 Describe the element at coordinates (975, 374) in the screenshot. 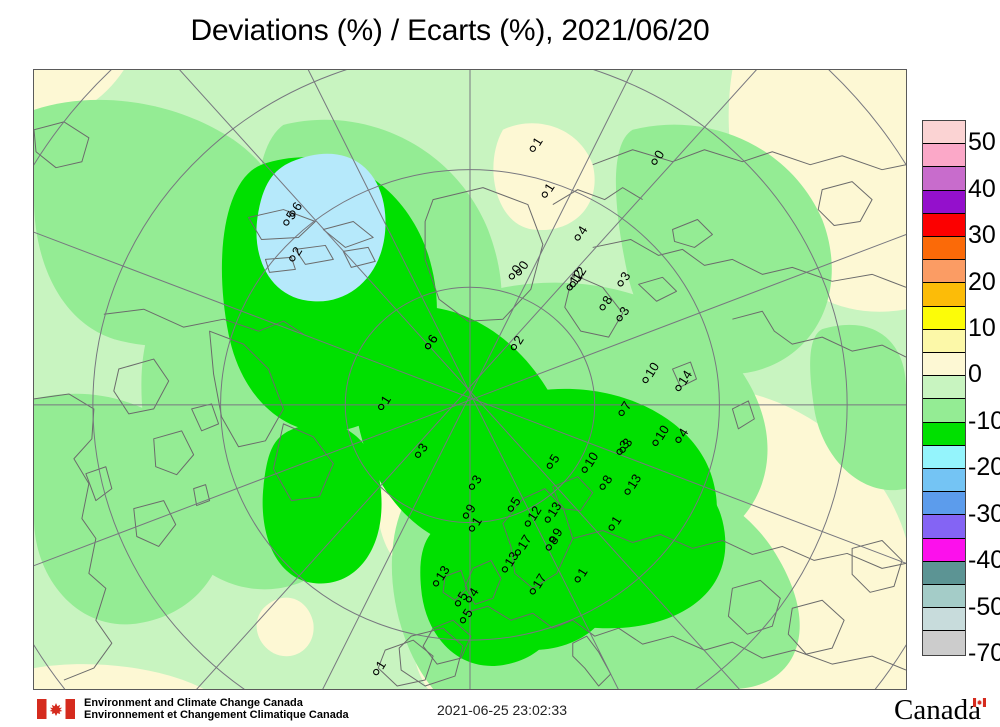

I see `colorbar-label-0: 0` at that location.